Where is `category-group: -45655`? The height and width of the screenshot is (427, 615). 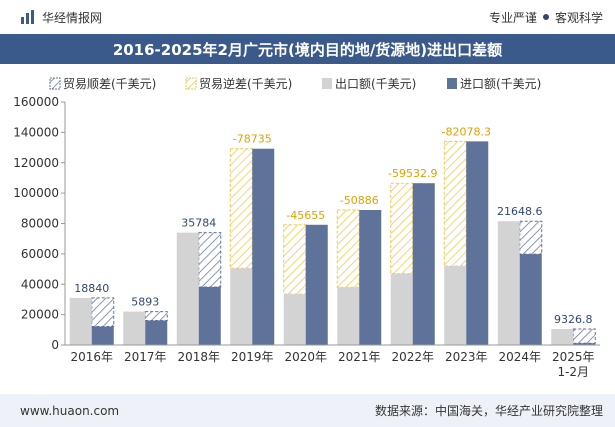 category-group: -45655 is located at coordinates (305, 277).